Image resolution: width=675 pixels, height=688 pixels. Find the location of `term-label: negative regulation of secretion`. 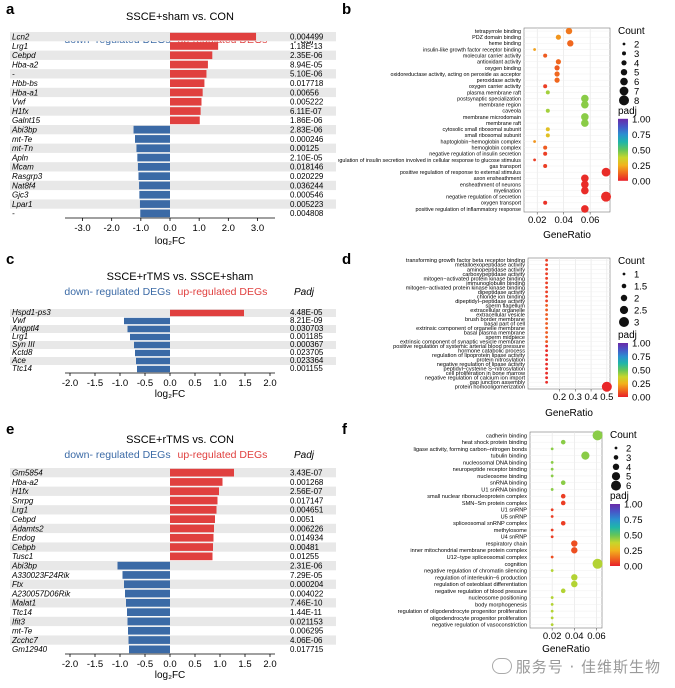

term-label: negative regulation of secretion is located at coordinates (483, 198).